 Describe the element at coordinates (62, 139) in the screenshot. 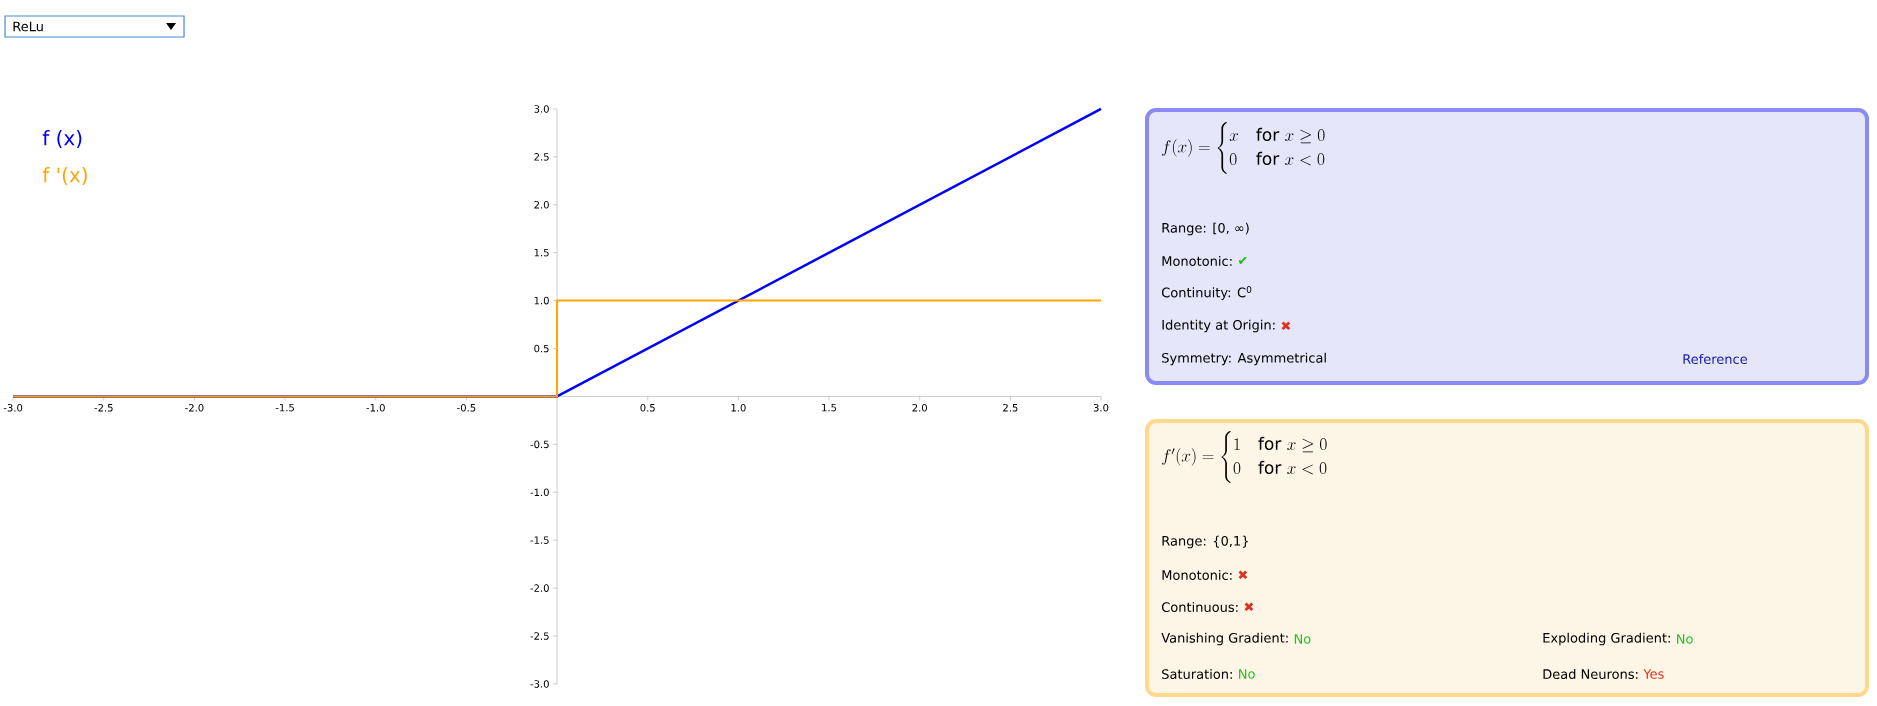

I see `text: f (x)` at that location.